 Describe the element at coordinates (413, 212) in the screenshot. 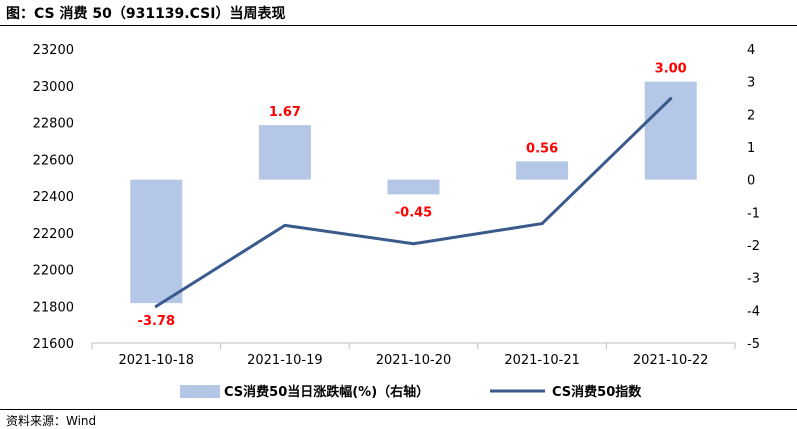

I see `bar-data-label: -0.45` at that location.